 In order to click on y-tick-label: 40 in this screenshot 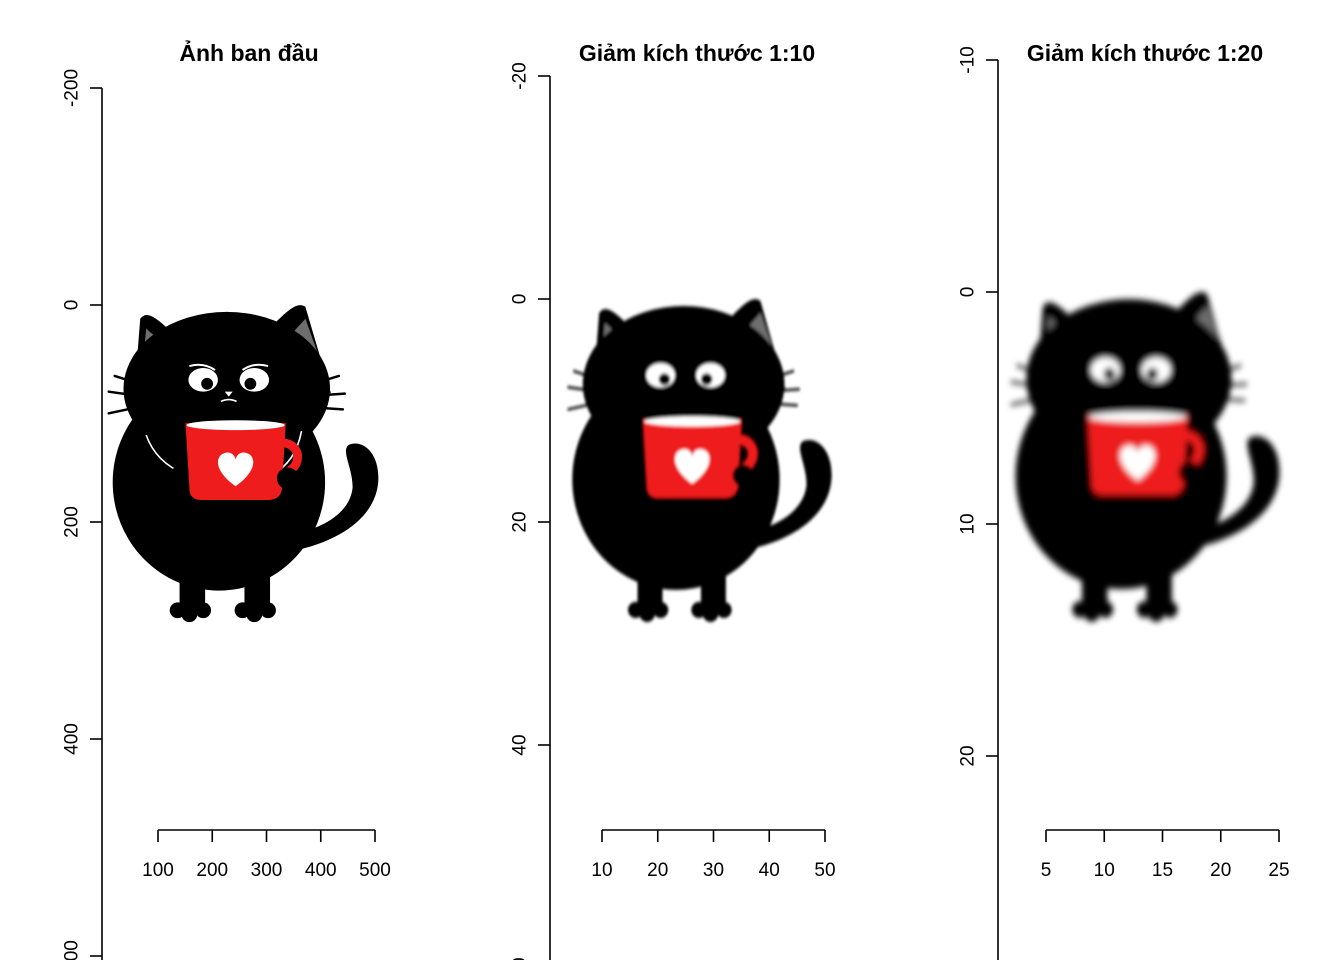, I will do `click(520, 744)`.